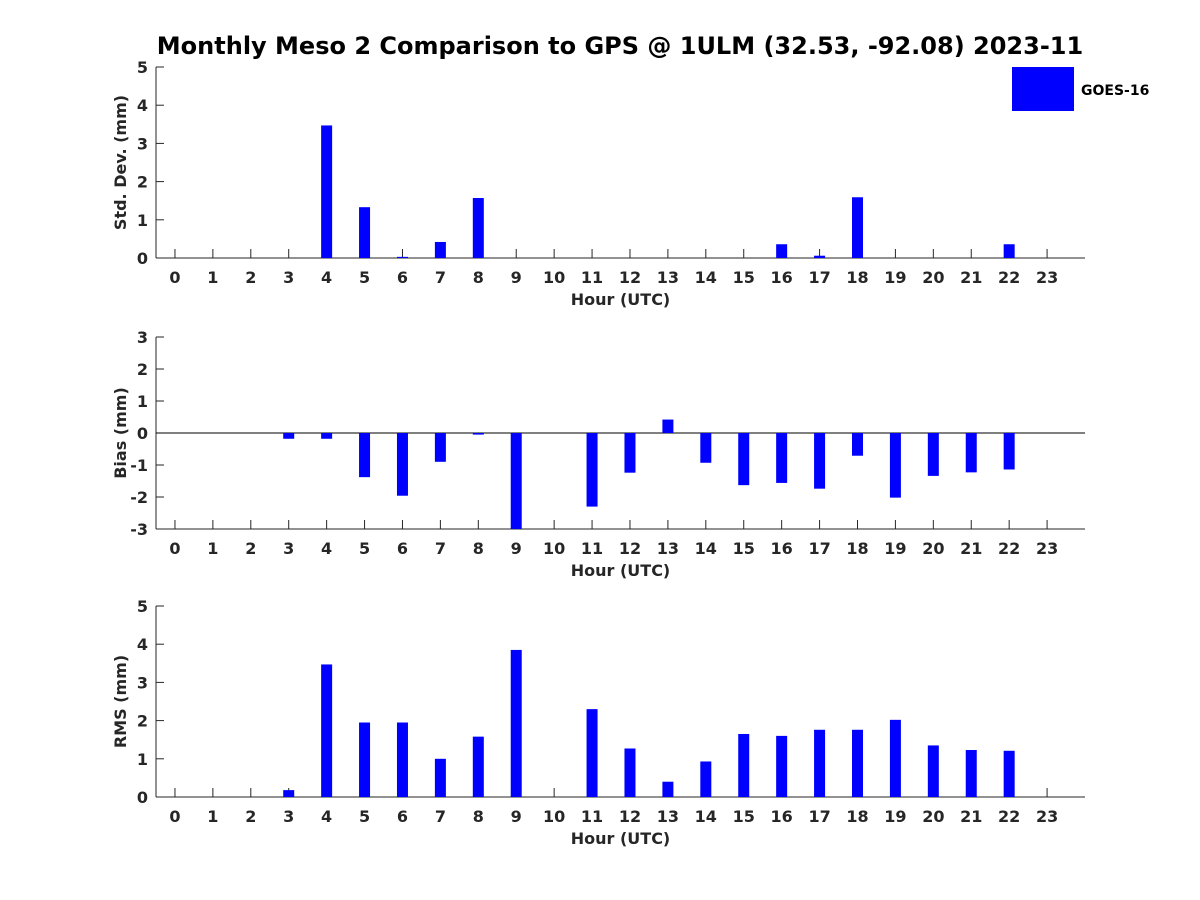 The image size is (1200, 900). What do you see at coordinates (364, 816) in the screenshot?
I see `x-tick-label: 5` at bounding box center [364, 816].